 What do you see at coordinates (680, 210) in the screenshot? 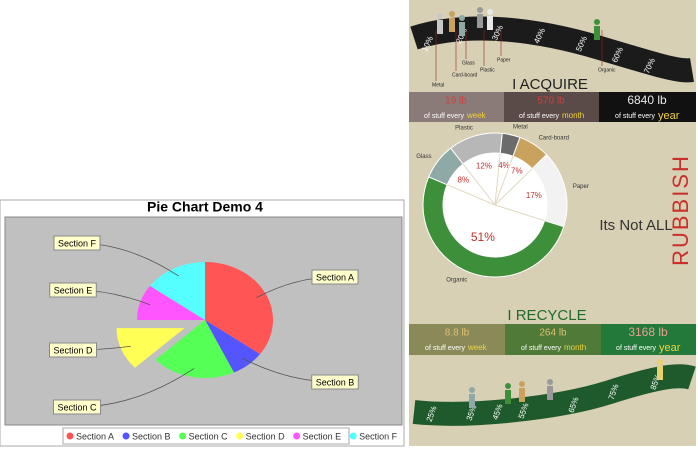
I see `headline: RUBBISH` at bounding box center [680, 210].